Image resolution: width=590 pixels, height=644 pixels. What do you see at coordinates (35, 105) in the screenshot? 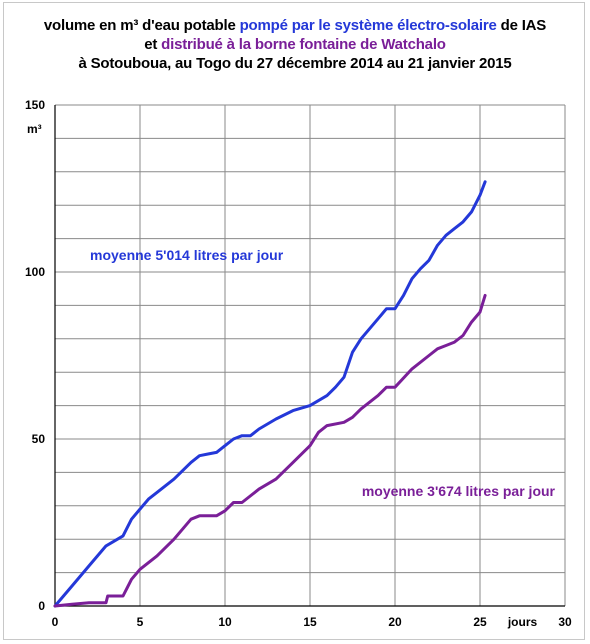
I see `y-tick-label: 150` at bounding box center [35, 105].